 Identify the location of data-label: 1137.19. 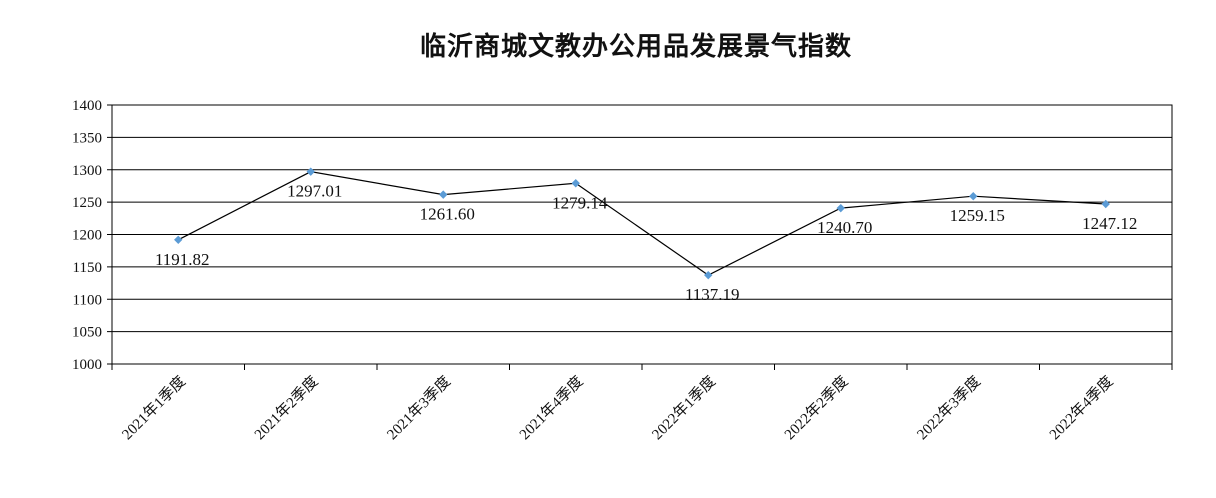
(712, 294).